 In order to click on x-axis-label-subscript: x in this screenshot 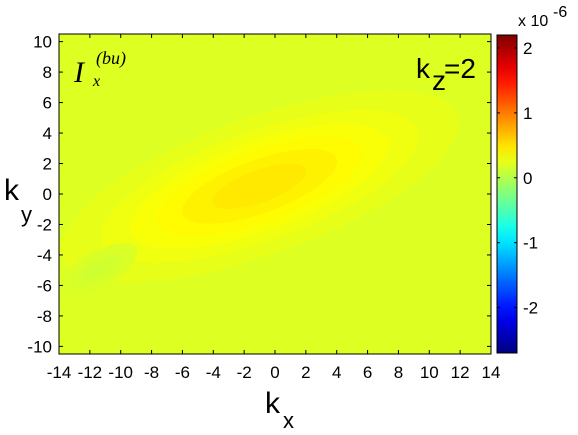, I will do `click(288, 420)`.